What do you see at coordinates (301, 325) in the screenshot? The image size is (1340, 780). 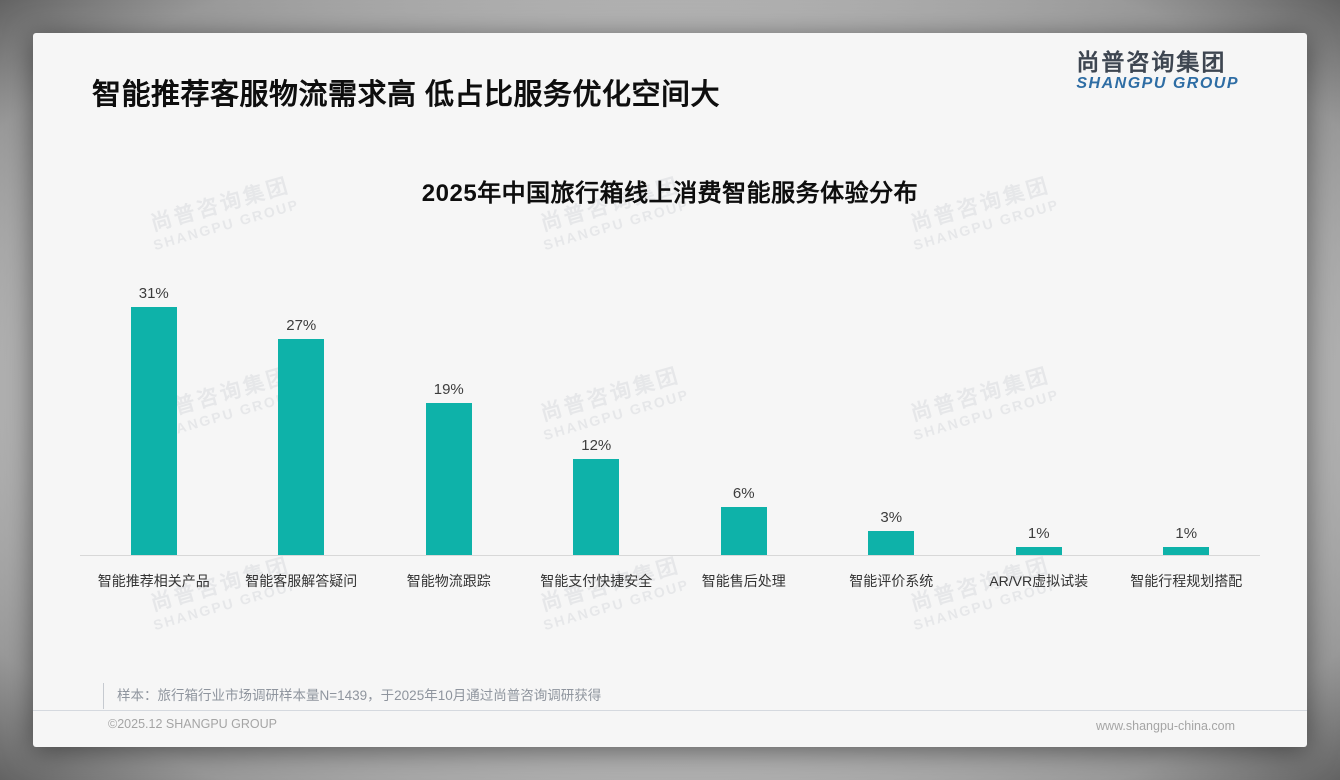 I see `bar-value-label: 27%` at bounding box center [301, 325].